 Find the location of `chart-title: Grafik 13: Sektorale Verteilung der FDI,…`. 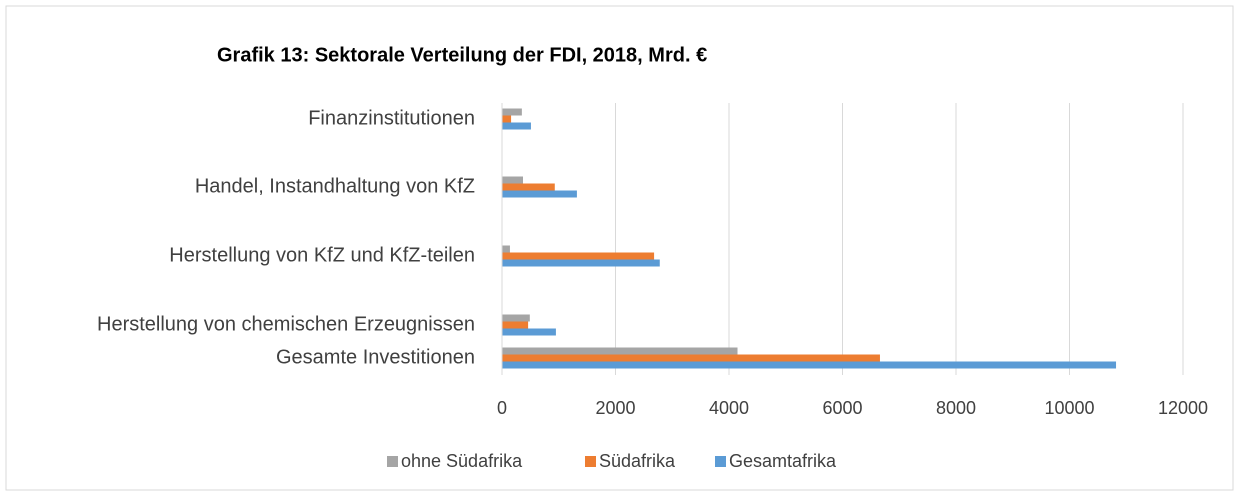

chart-title: Grafik 13: Sektorale Verteilung der FDI,… is located at coordinates (462, 55).